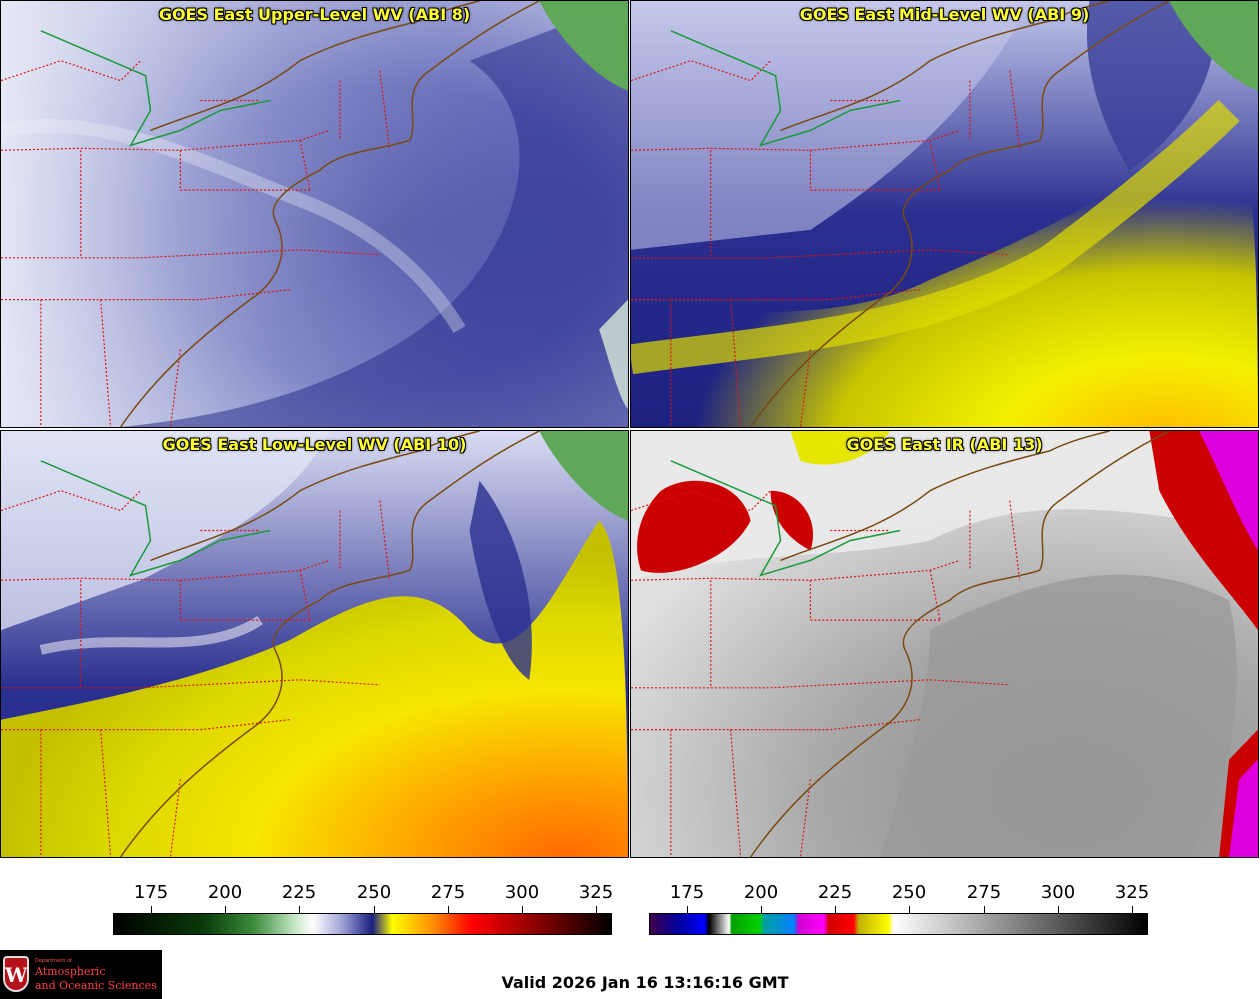  I want to click on valid-time: Valid 2026 Jan 16 13:16:16 GMT, so click(645, 982).